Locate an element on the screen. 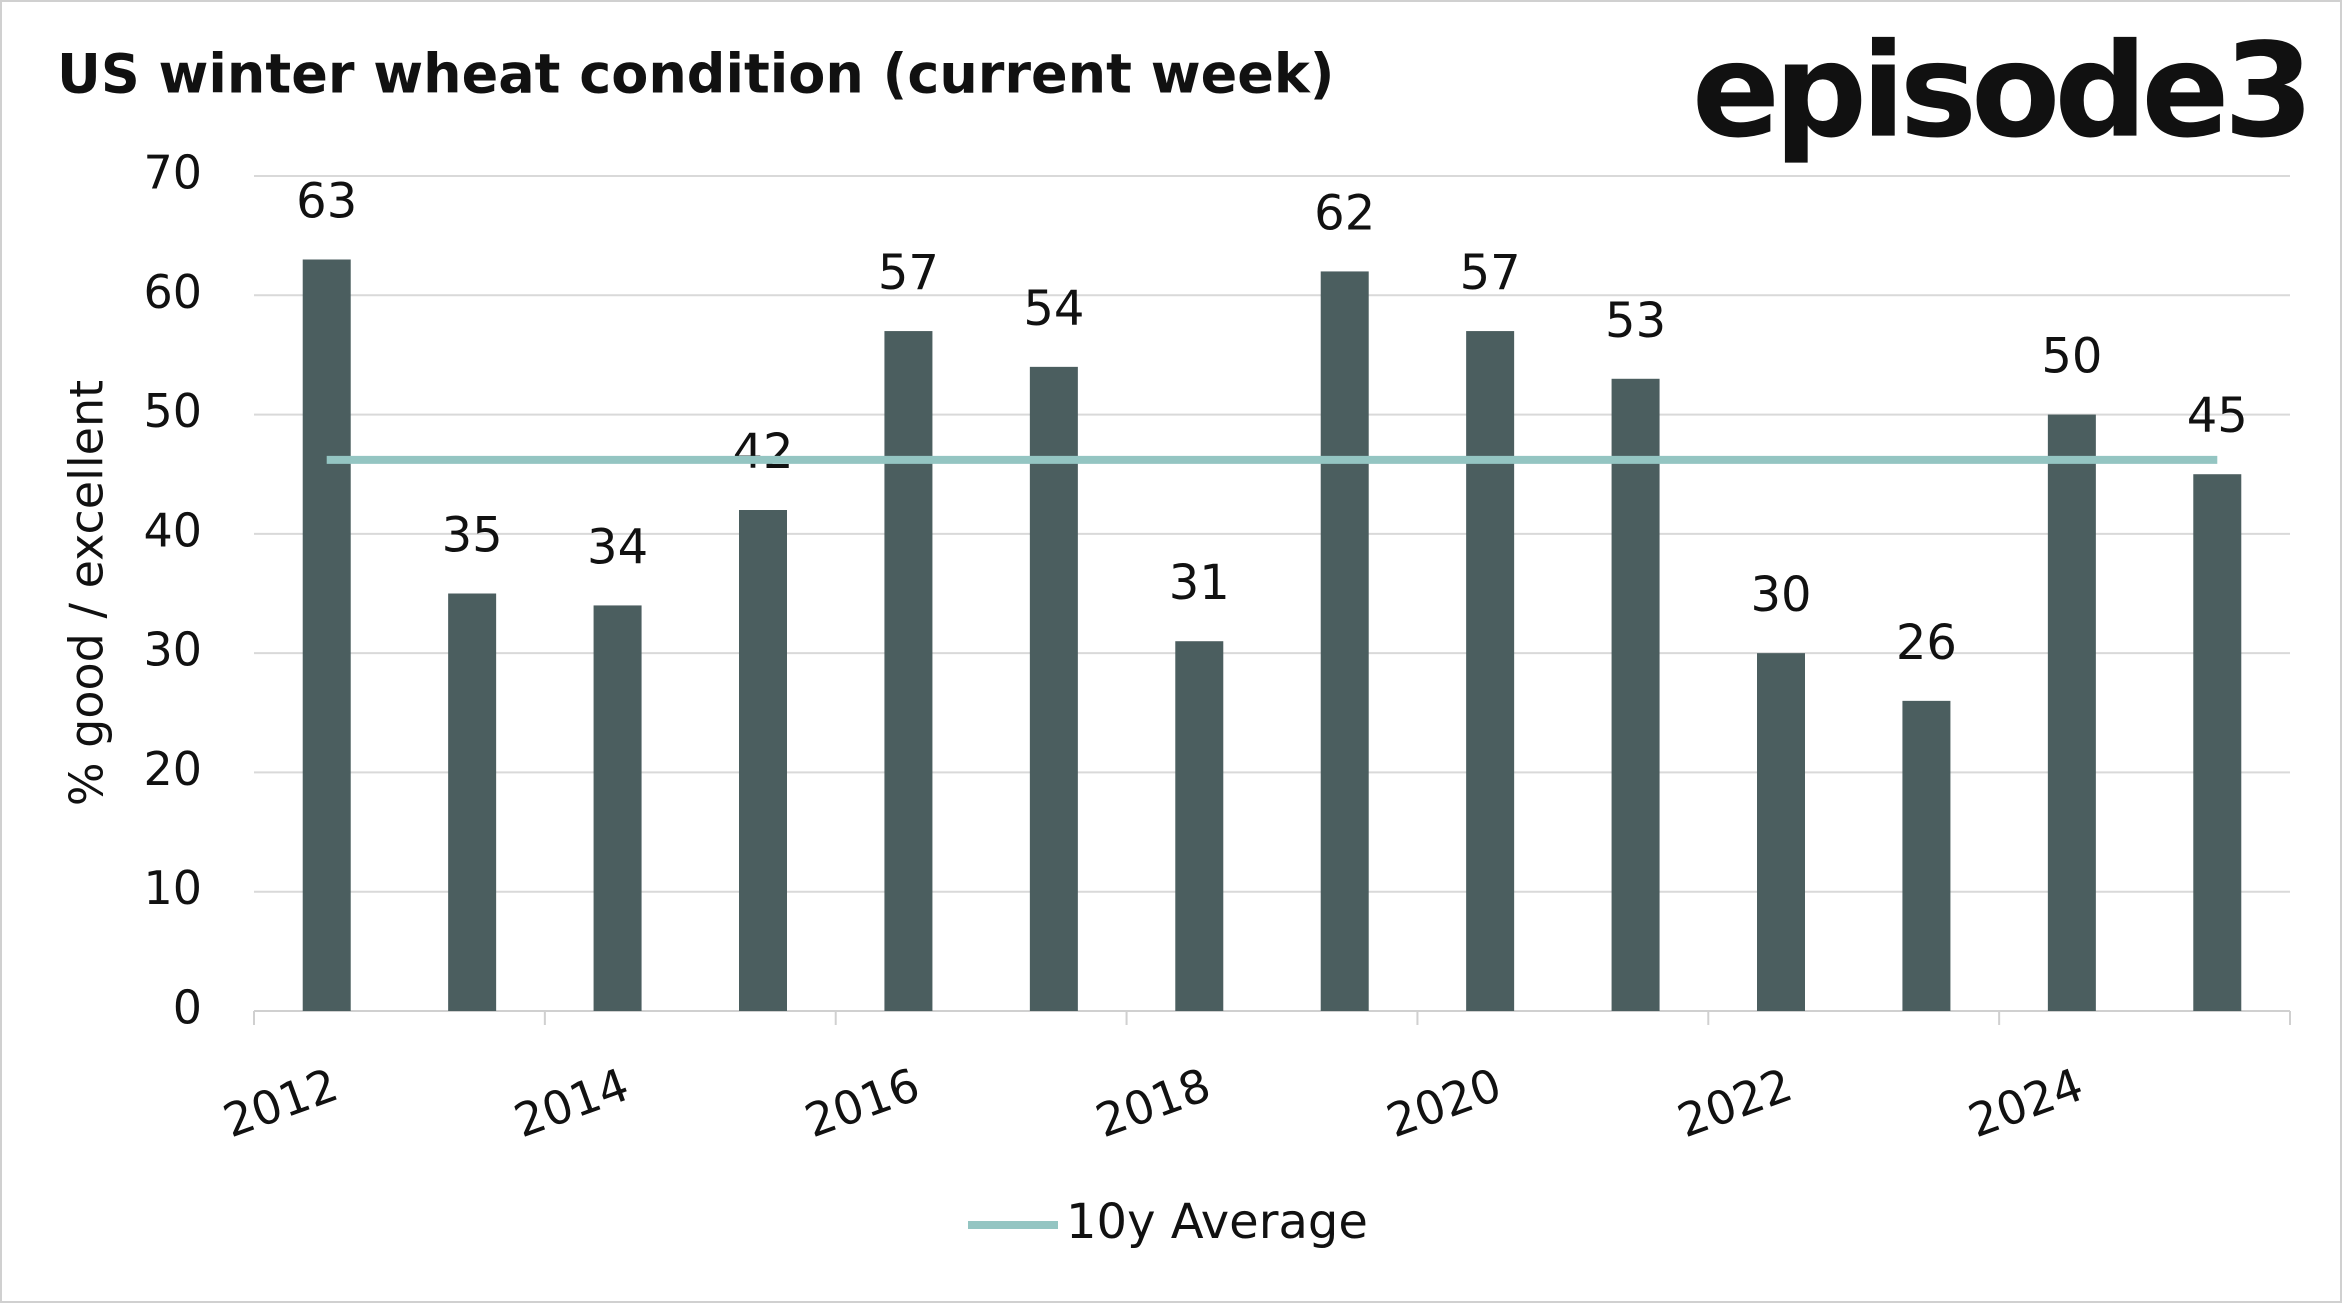 The height and width of the screenshot is (1303, 2342). y-tick-label: 70 is located at coordinates (172, 173).